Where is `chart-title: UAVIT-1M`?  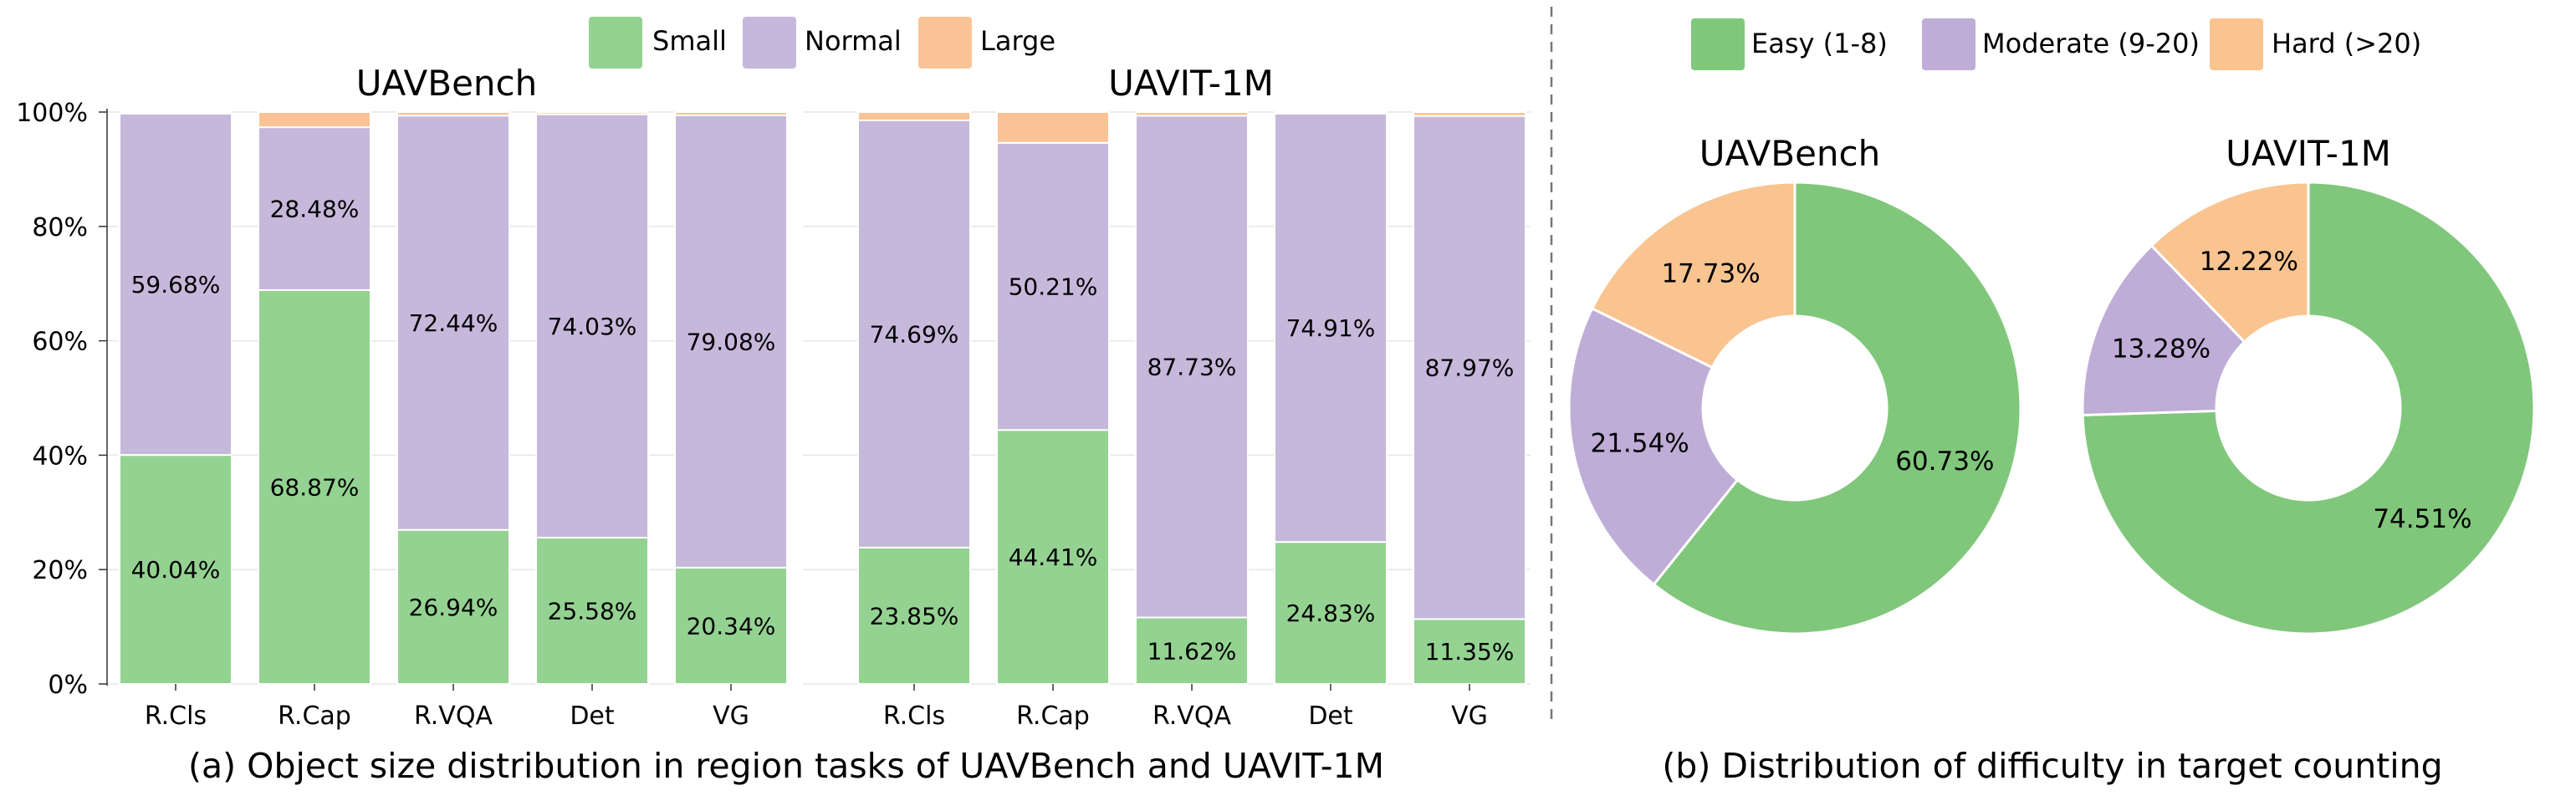 chart-title: UAVIT-1M is located at coordinates (1191, 83).